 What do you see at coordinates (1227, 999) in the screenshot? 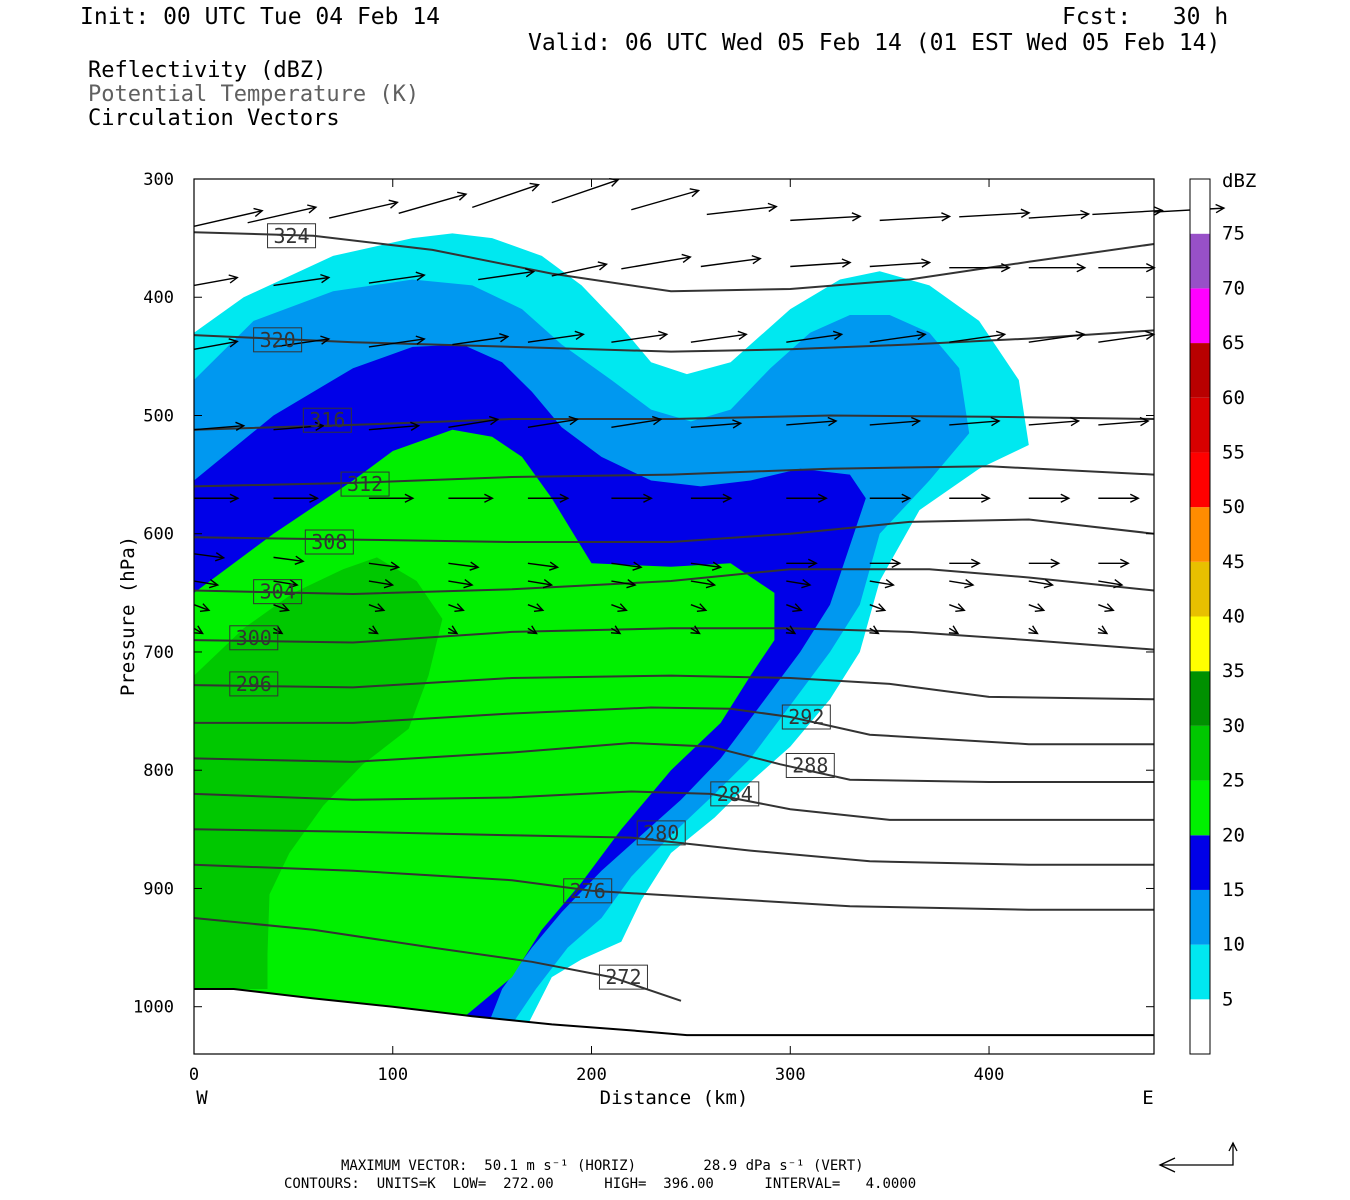
I see `colorbar-label: 5` at bounding box center [1227, 999].